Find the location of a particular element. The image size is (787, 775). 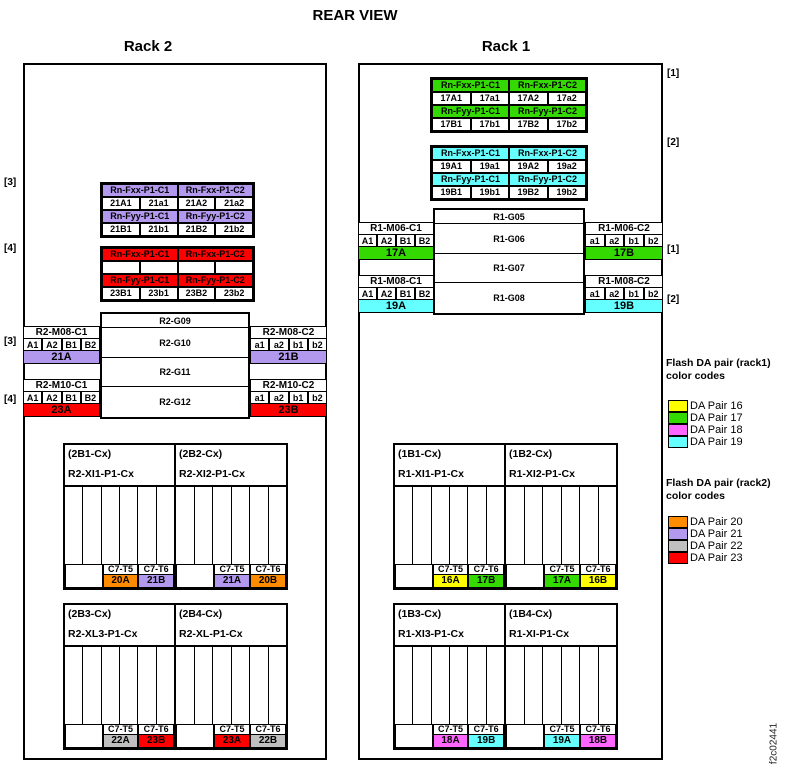

enclosure-label: R1-G06 is located at coordinates (509, 239).